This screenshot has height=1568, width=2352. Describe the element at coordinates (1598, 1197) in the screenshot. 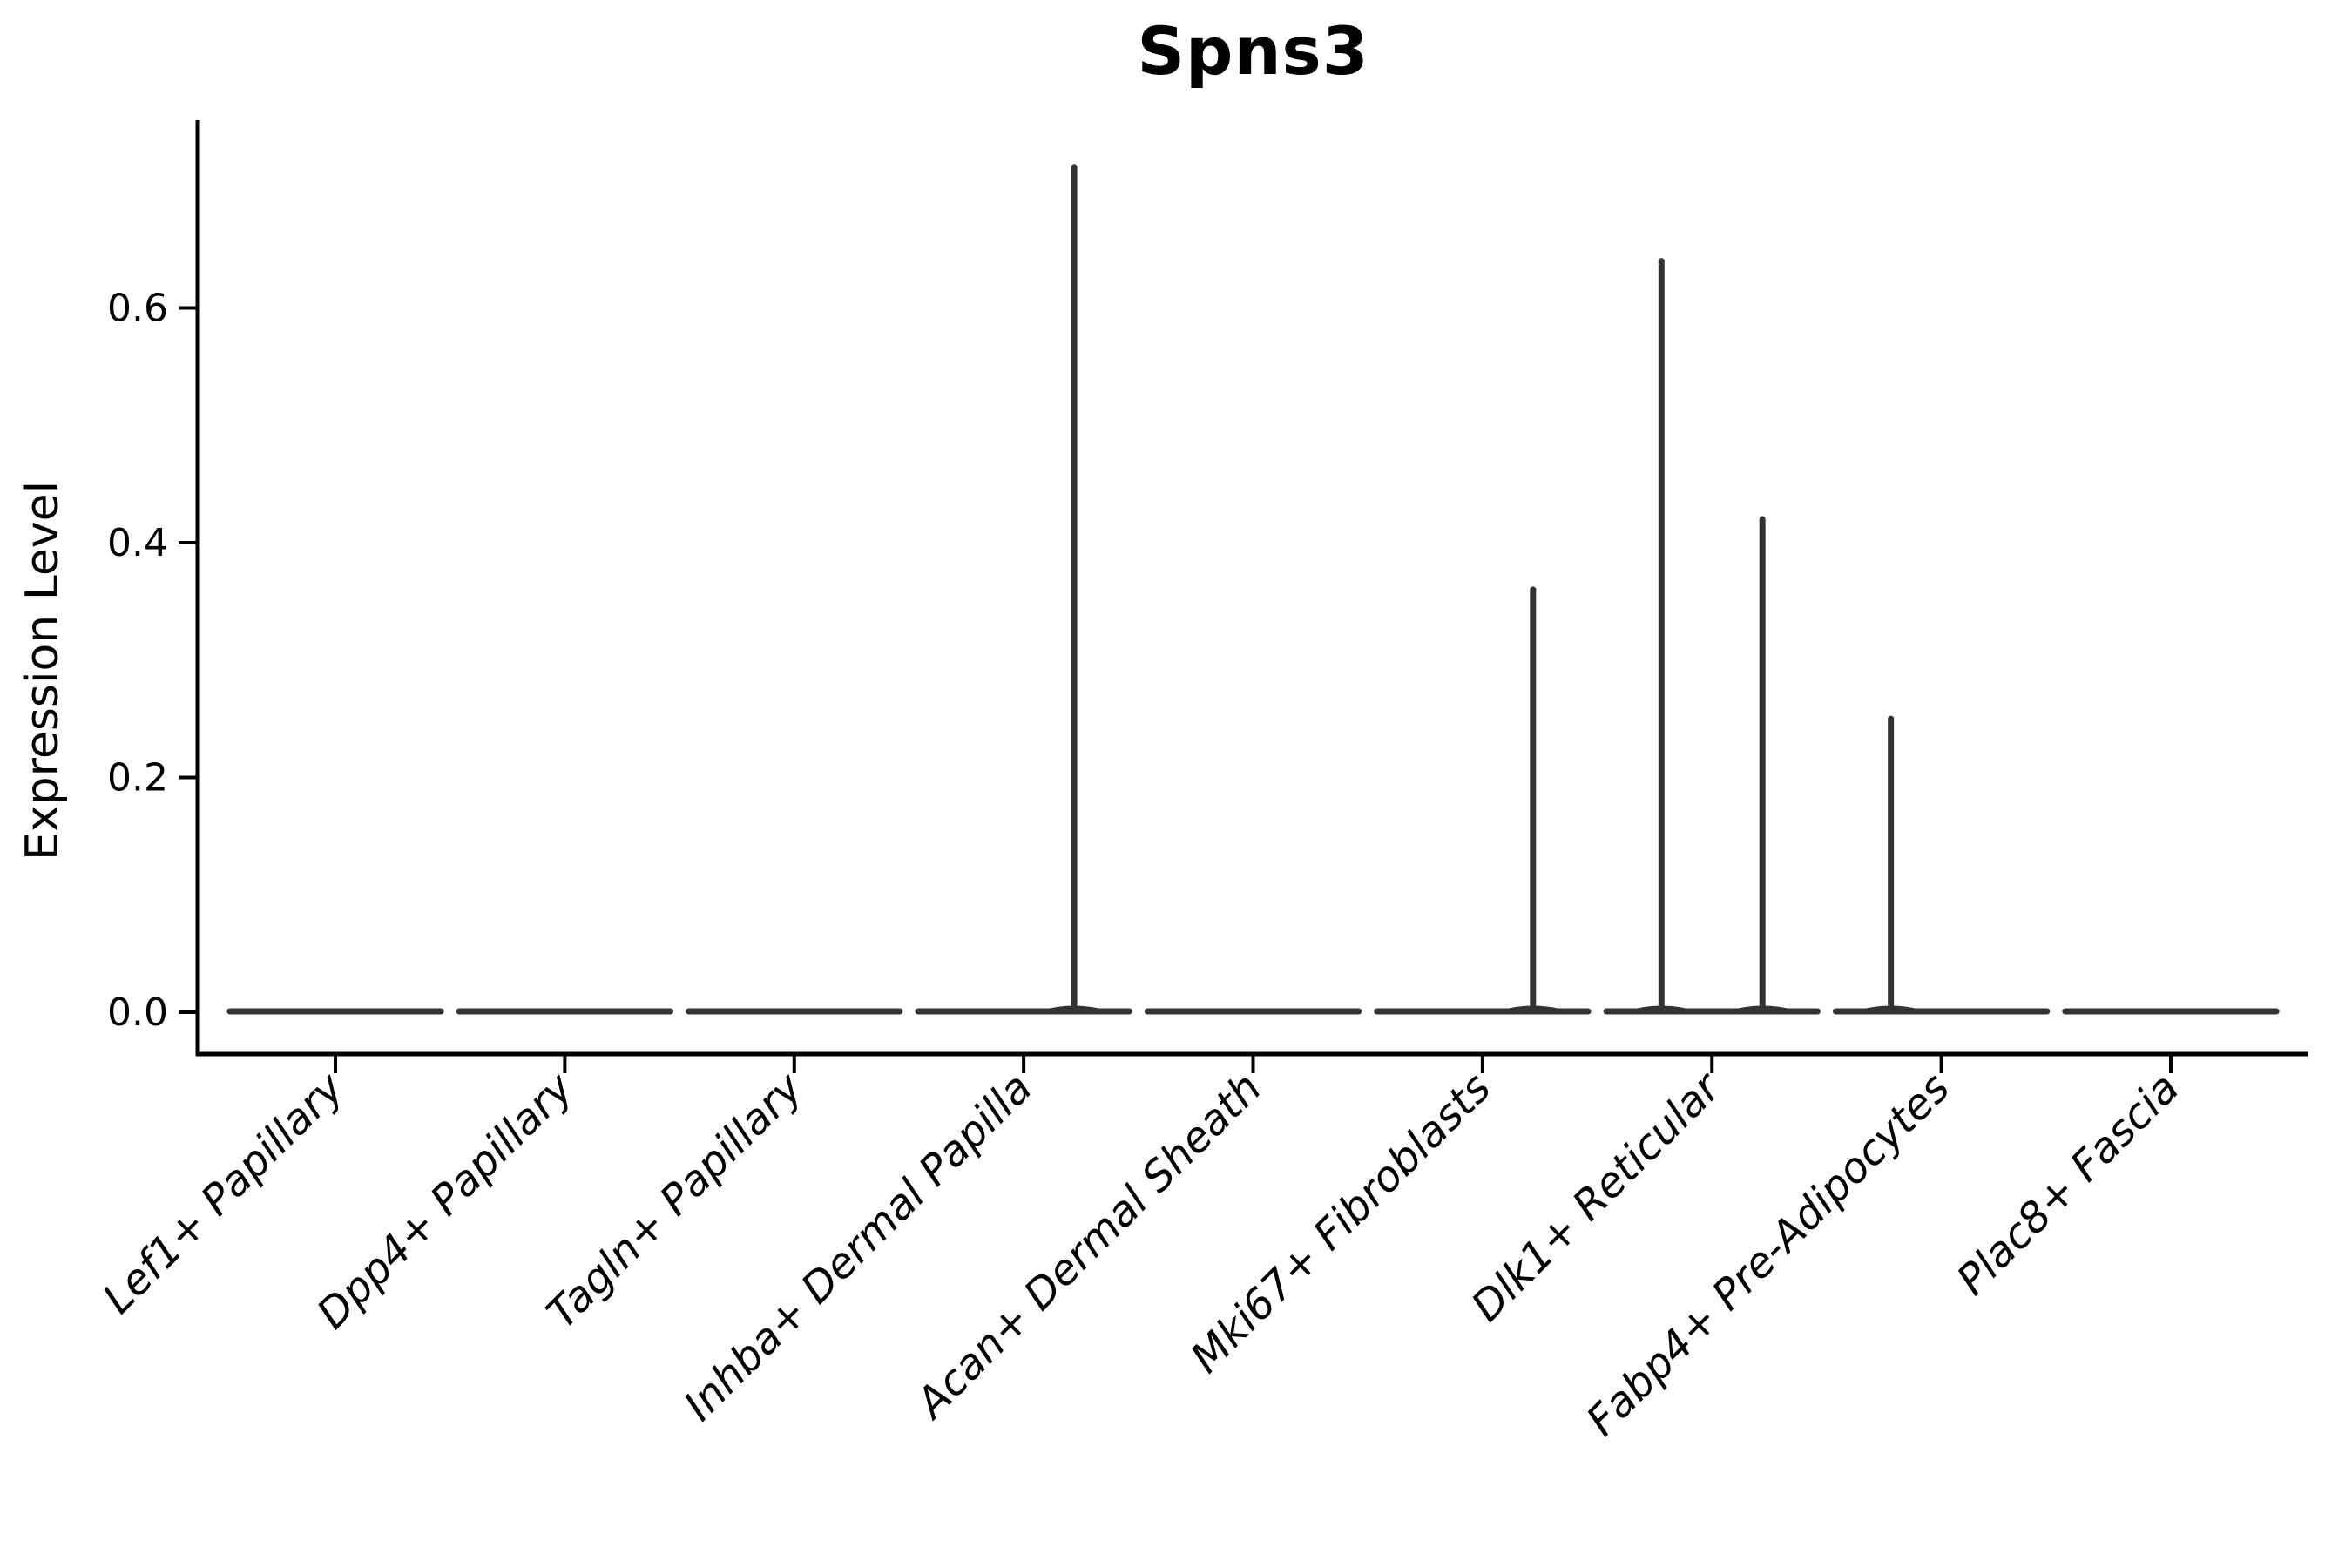

I see `x-tick-label: Dlk1+ Reticular` at that location.